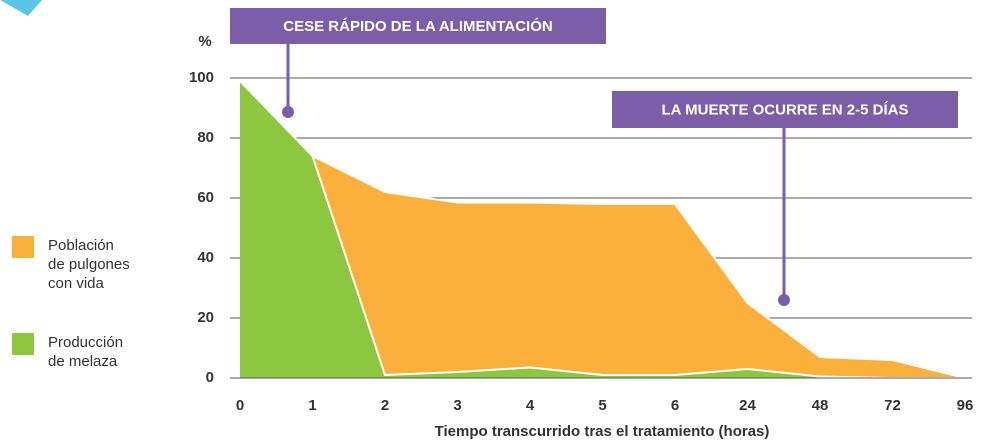  Describe the element at coordinates (240, 405) in the screenshot. I see `x-tick-label: 0` at that location.